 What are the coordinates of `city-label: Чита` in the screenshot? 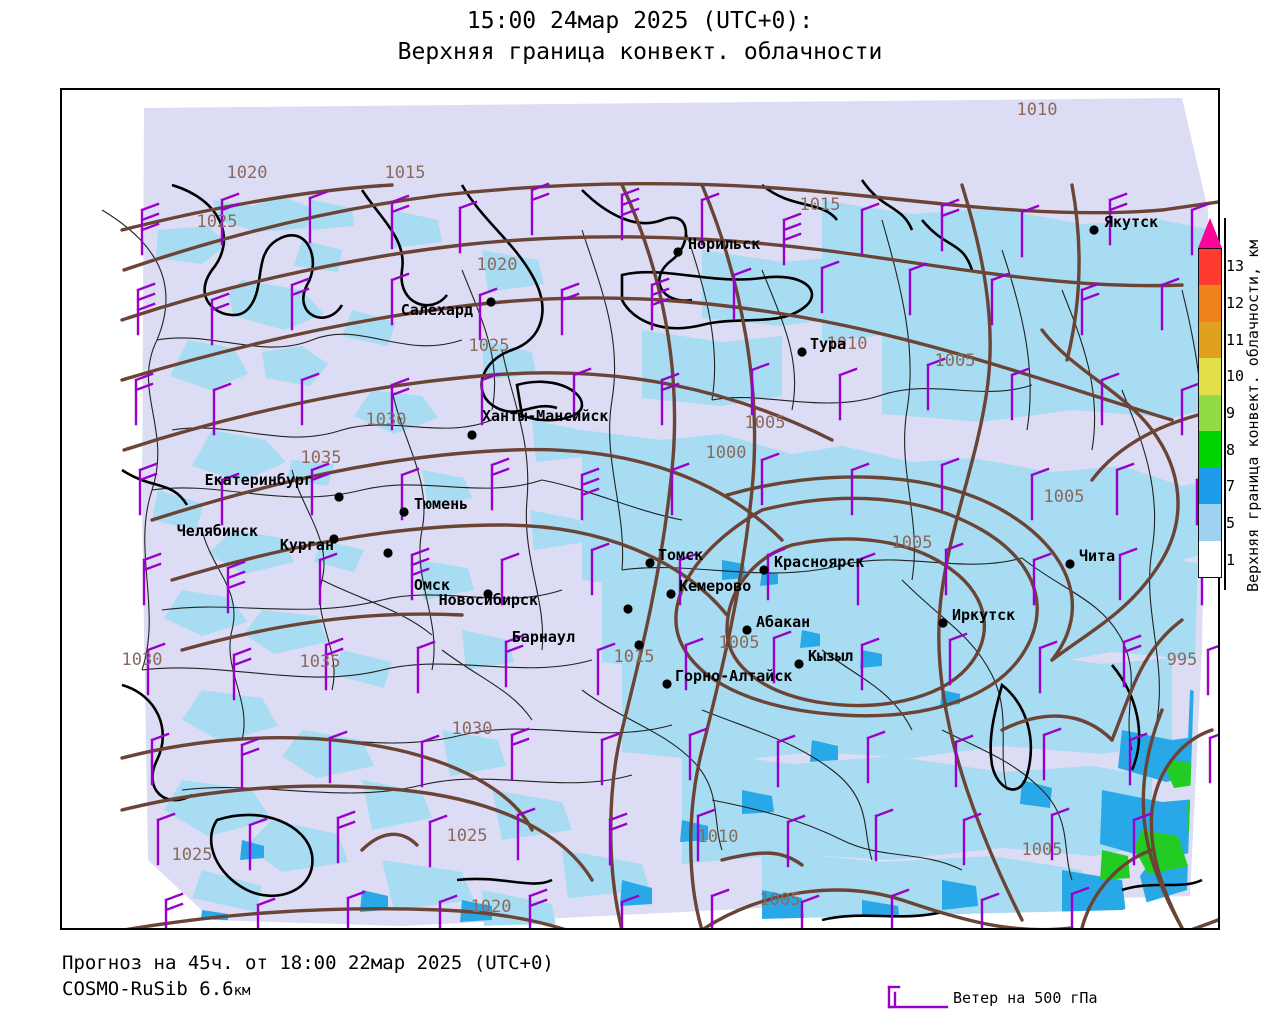 It's located at (1097, 556).